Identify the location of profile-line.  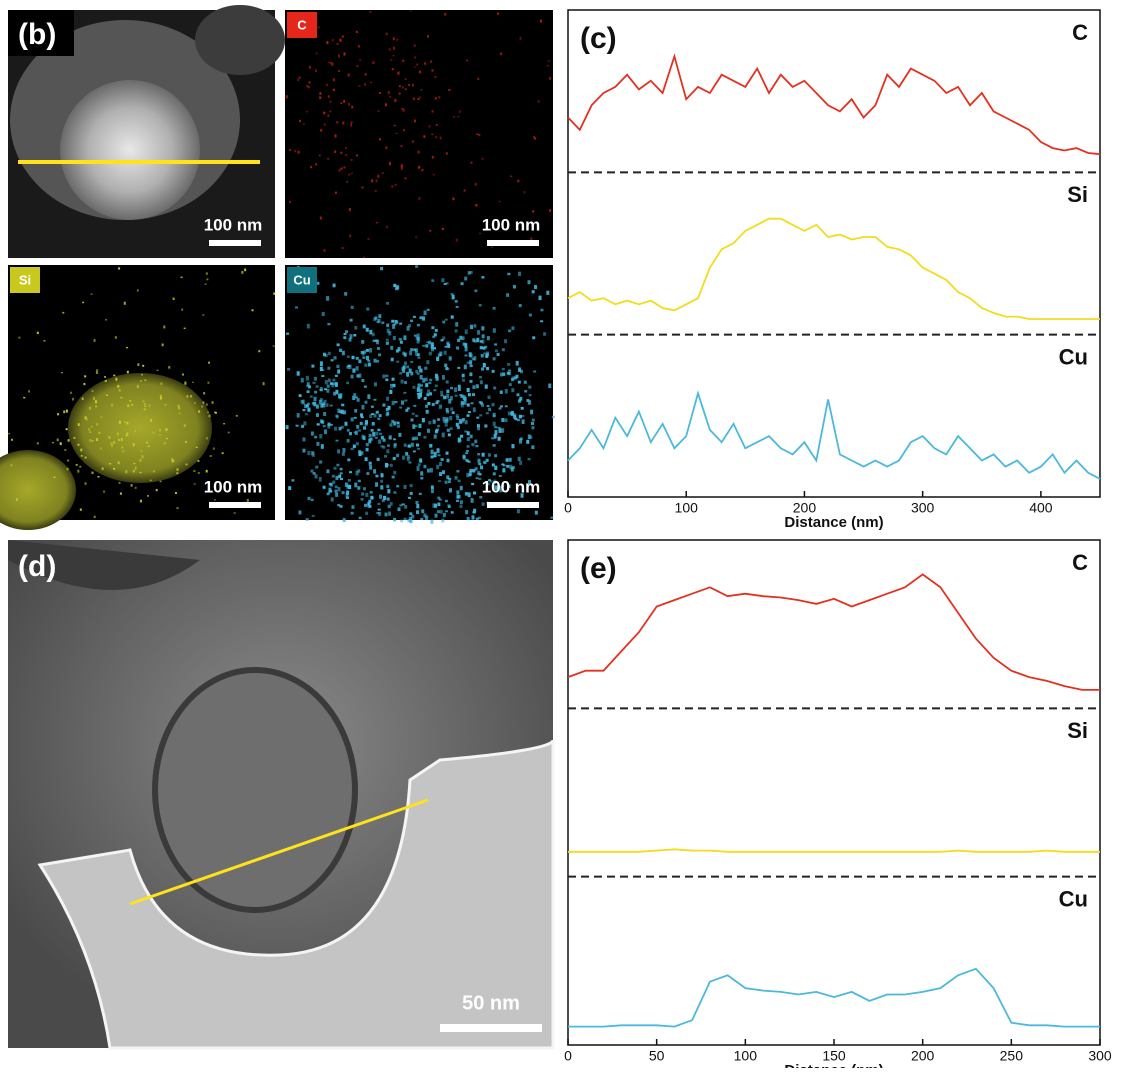
(834, 997).